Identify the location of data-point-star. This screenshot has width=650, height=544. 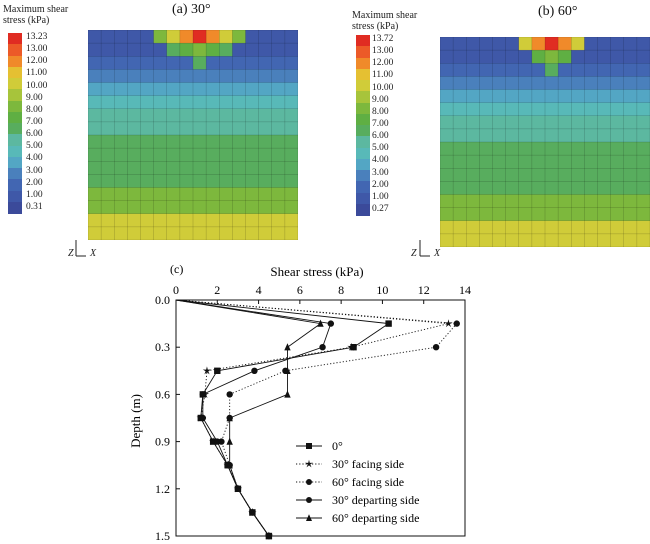
(351, 346).